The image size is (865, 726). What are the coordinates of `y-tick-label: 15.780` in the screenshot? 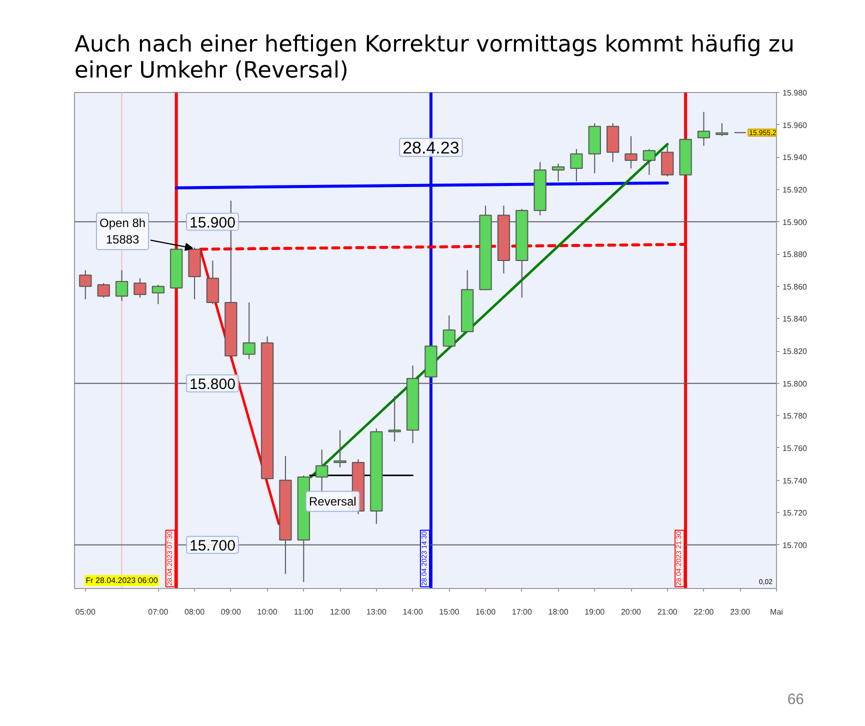 It's located at (795, 416).